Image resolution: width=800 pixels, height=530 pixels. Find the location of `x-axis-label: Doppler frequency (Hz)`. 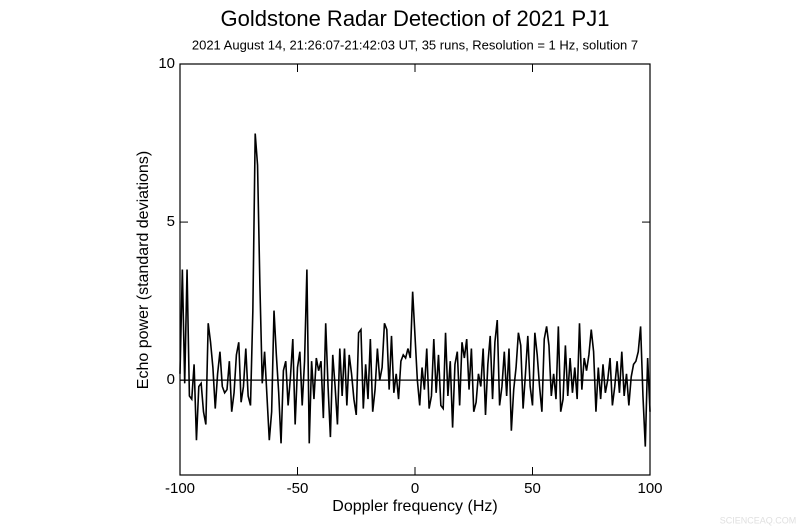

x-axis-label: Doppler frequency (Hz) is located at coordinates (414, 506).